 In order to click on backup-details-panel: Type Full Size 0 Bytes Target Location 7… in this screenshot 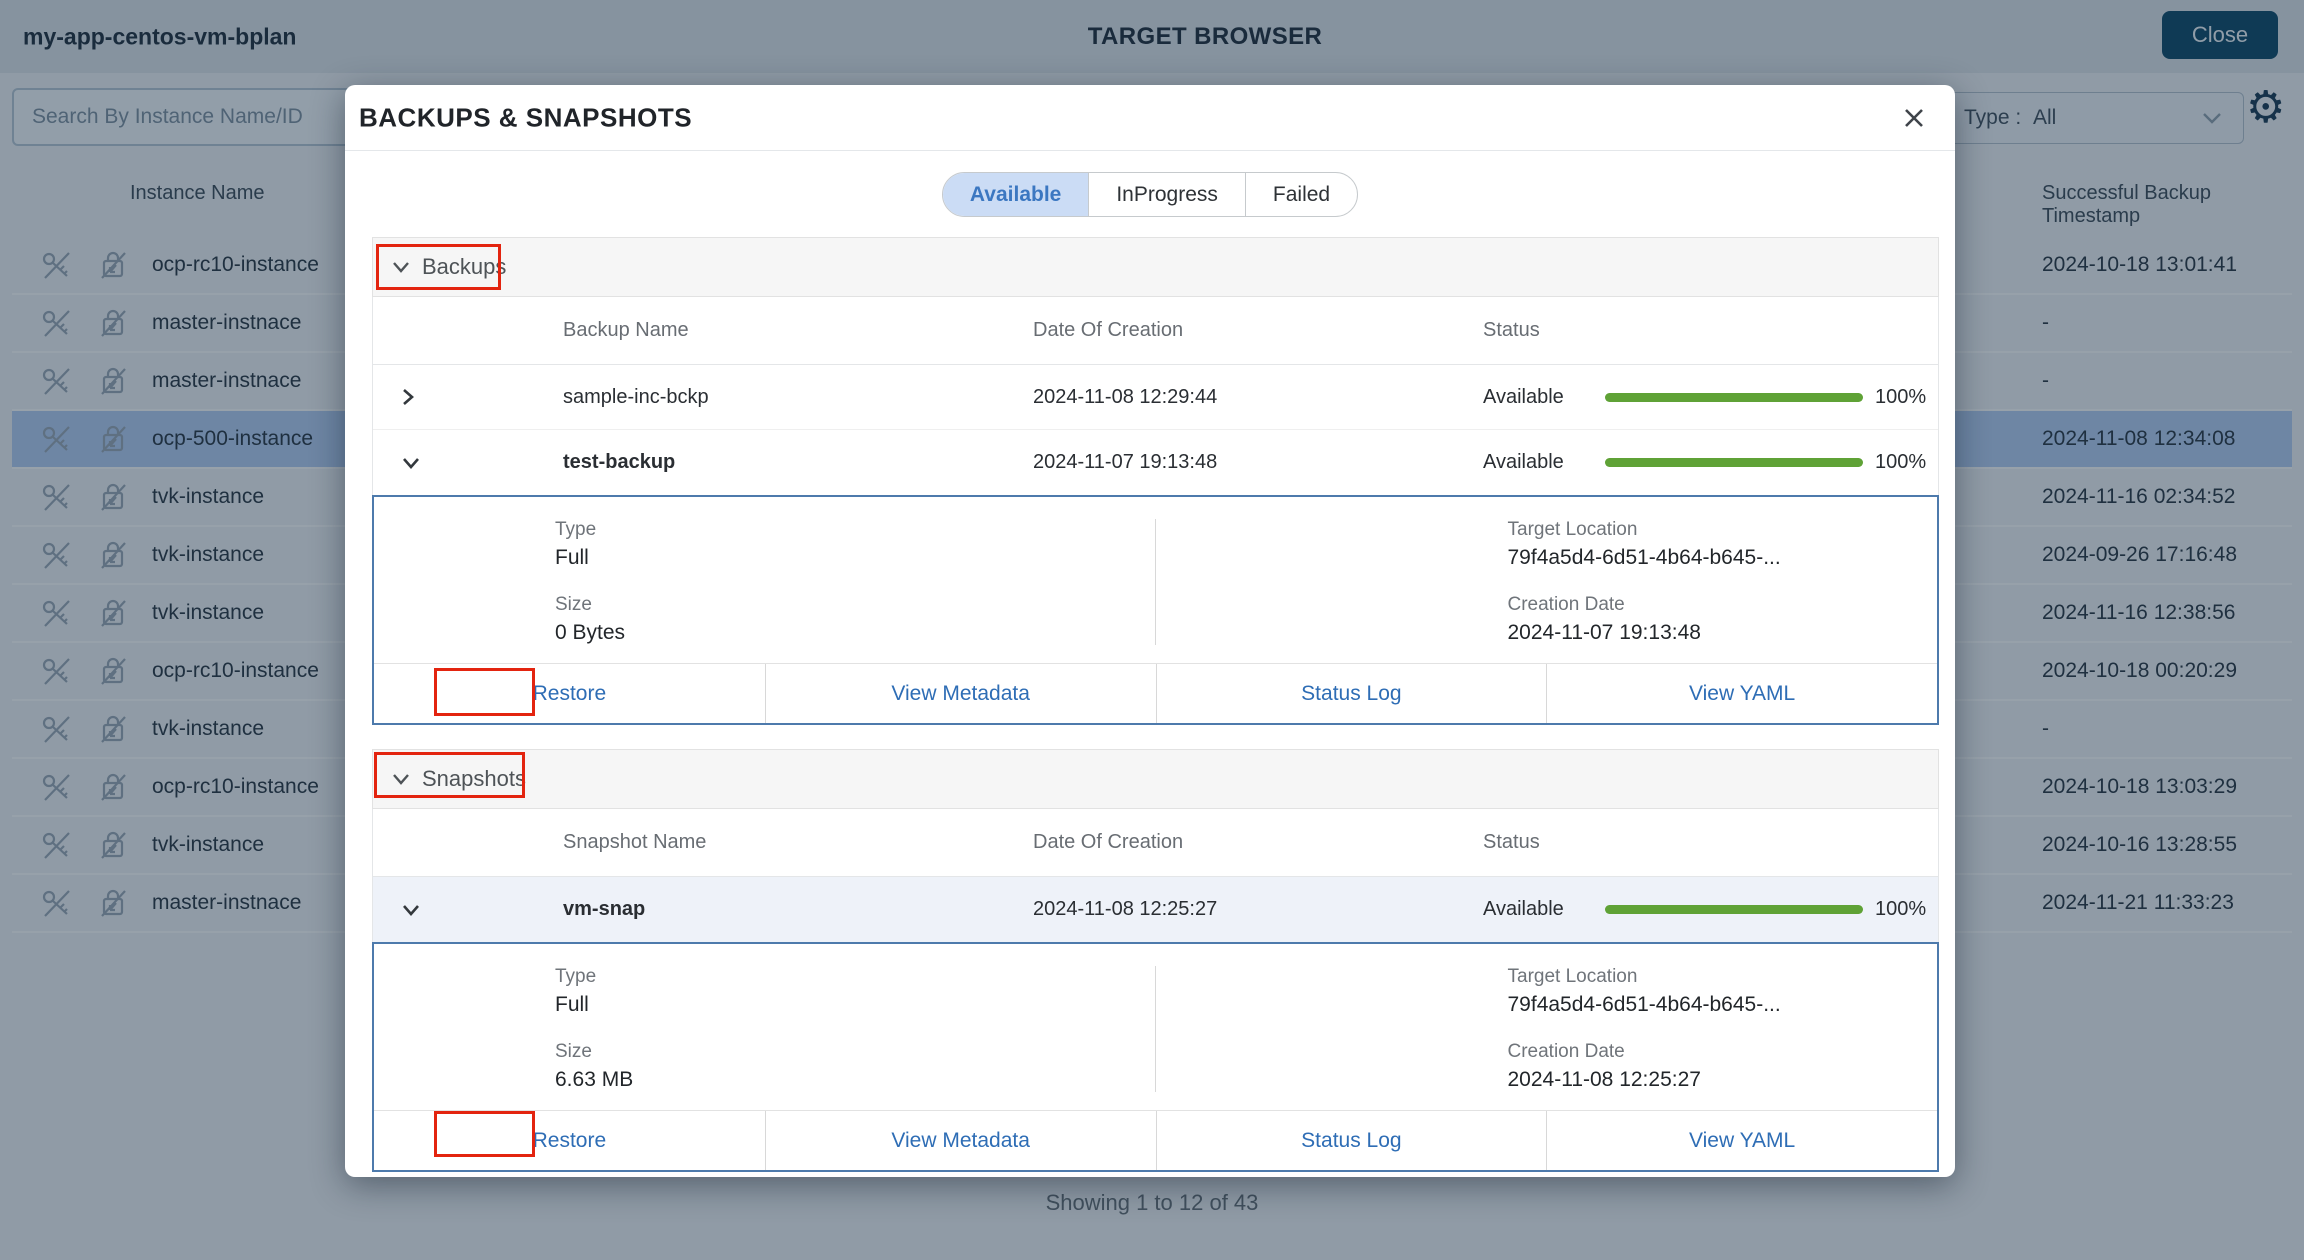, I will do `click(1155, 610)`.